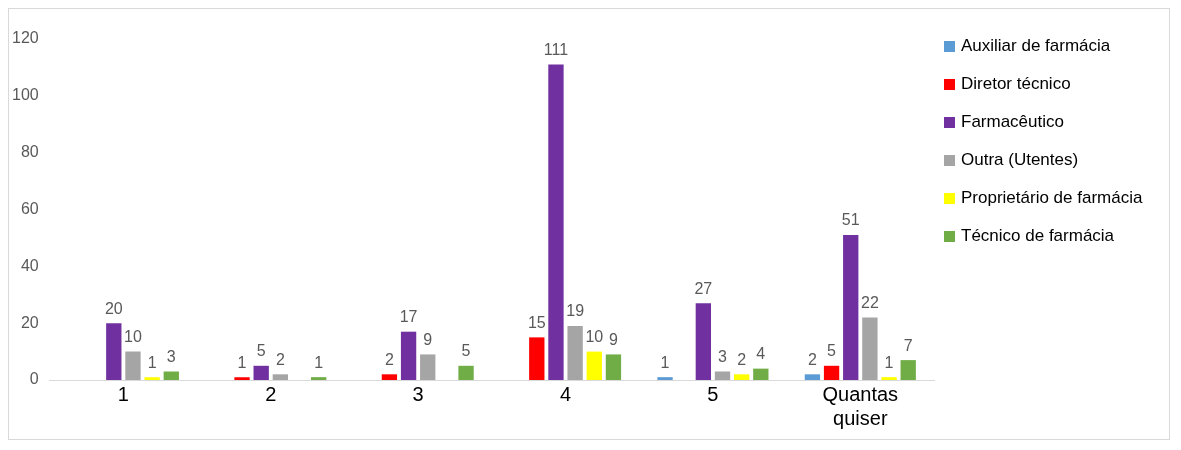  Describe the element at coordinates (418, 393) in the screenshot. I see `x-tick-label: 3` at that location.